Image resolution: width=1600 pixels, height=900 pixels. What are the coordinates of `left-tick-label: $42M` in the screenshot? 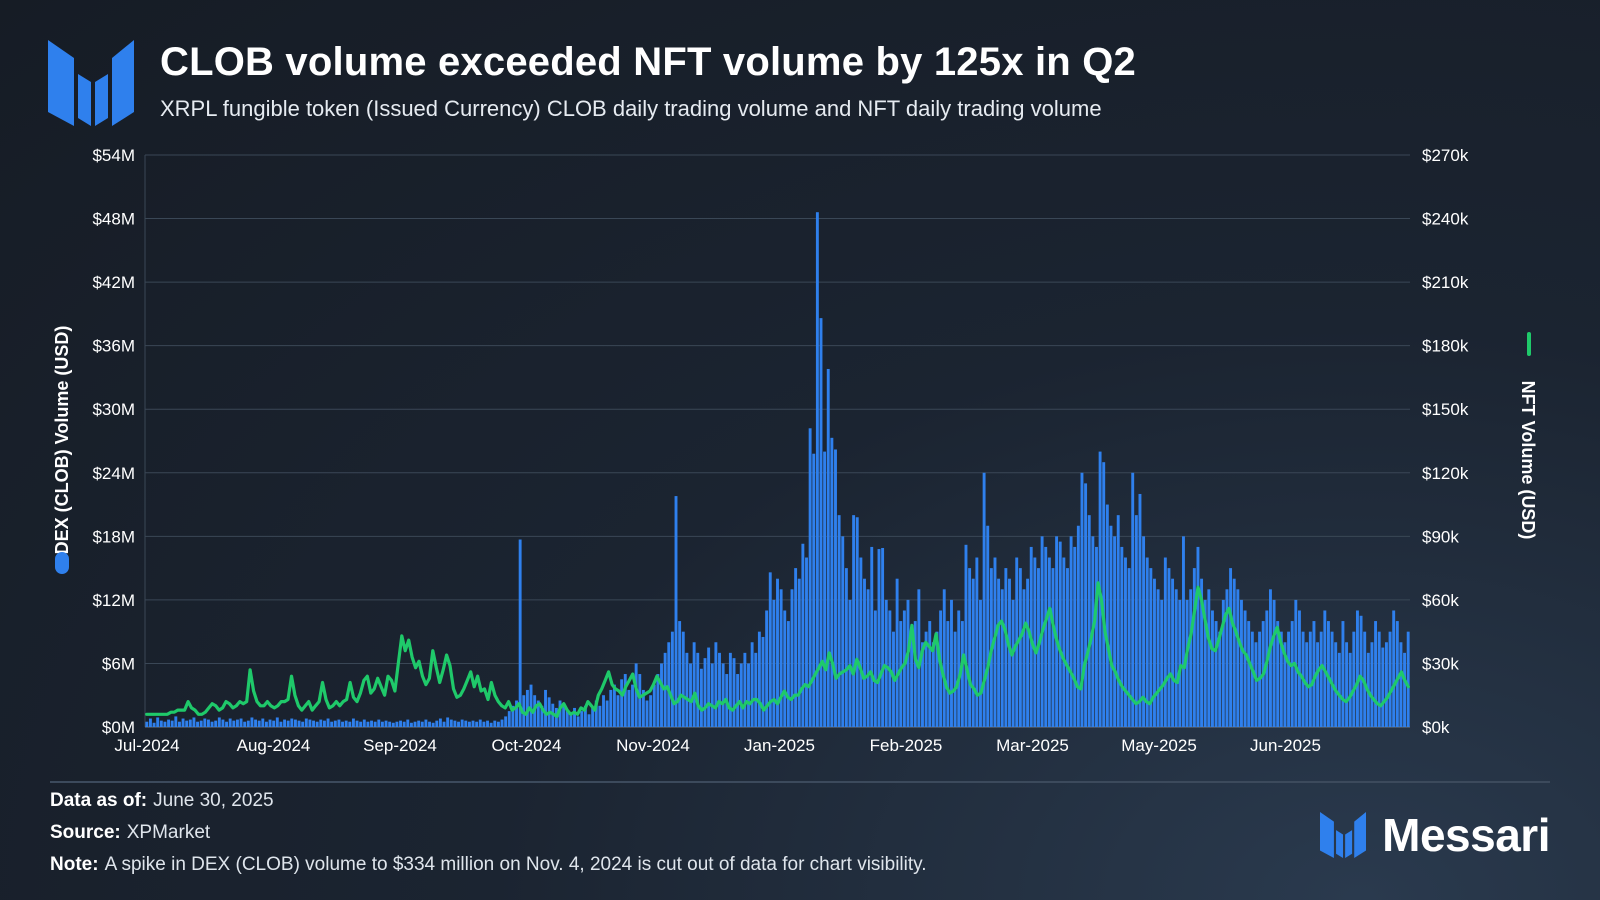 It's located at (113, 282).